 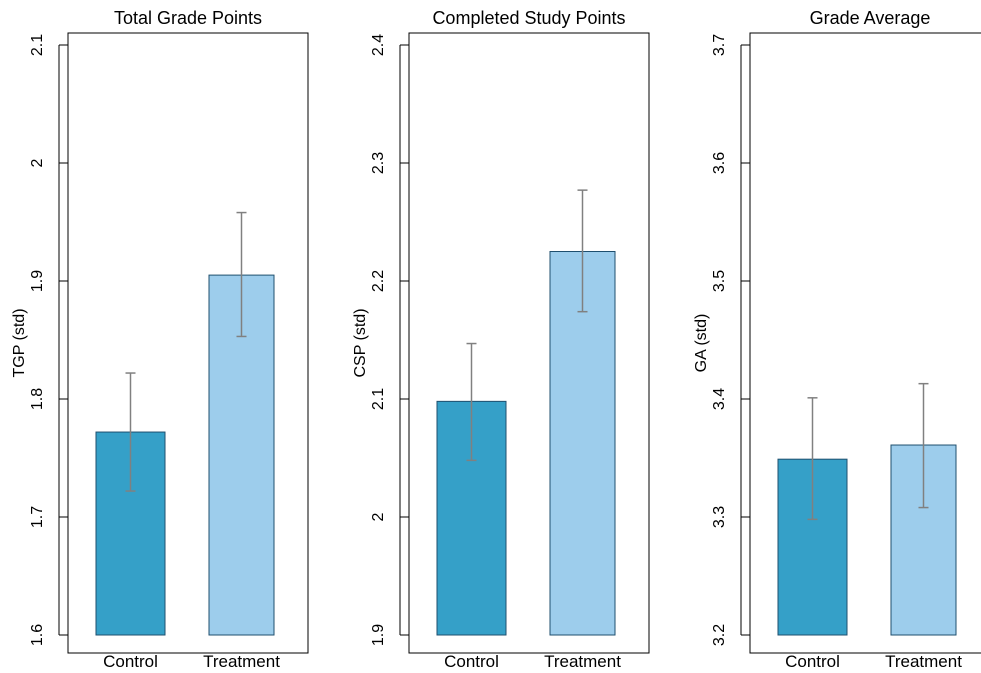 I want to click on y-tick-label: 3.2, so click(x=719, y=635).